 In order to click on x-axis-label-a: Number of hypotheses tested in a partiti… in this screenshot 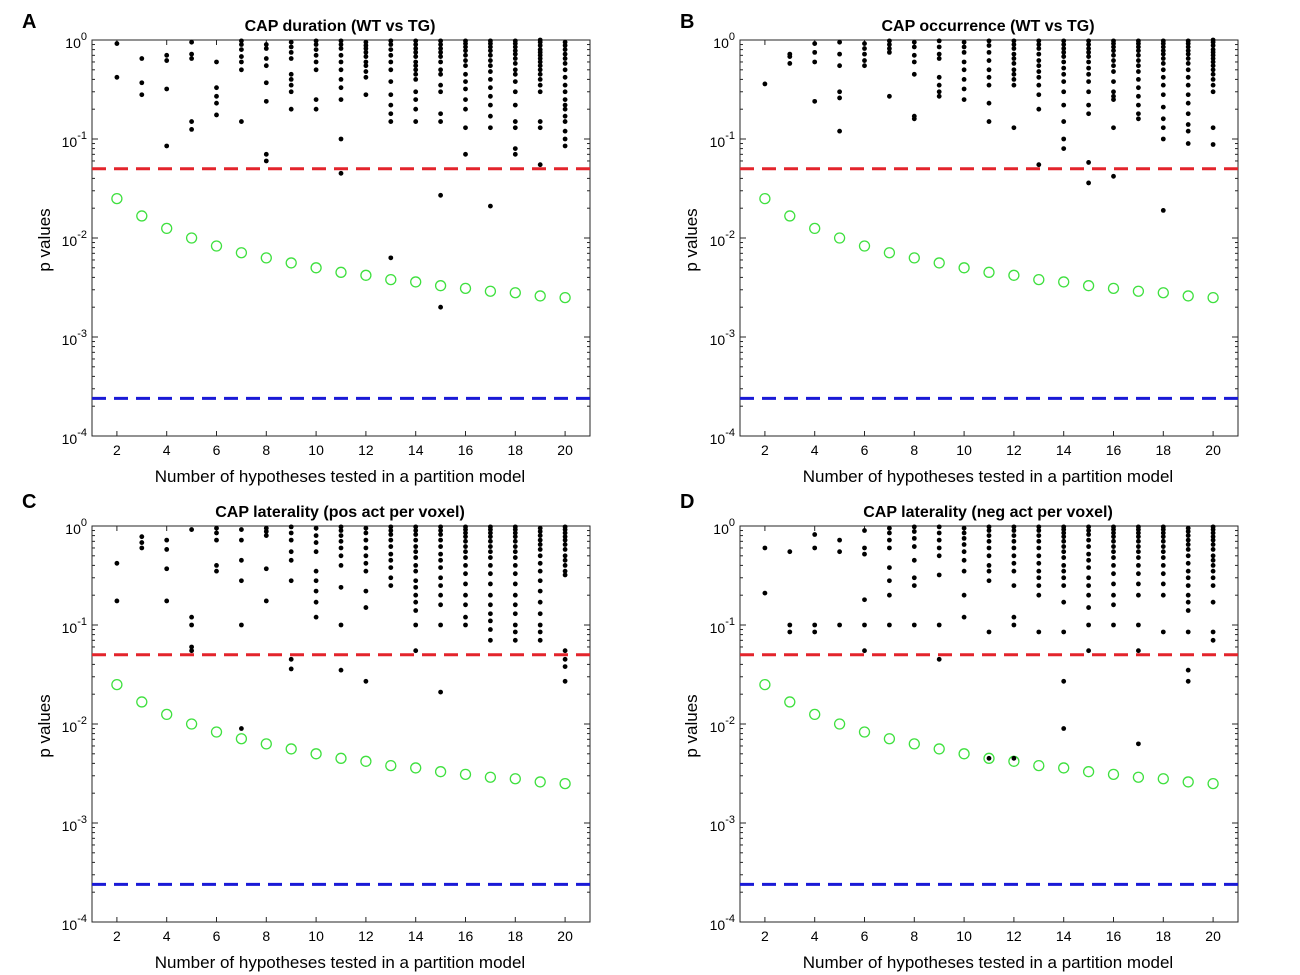, I will do `click(340, 476)`.